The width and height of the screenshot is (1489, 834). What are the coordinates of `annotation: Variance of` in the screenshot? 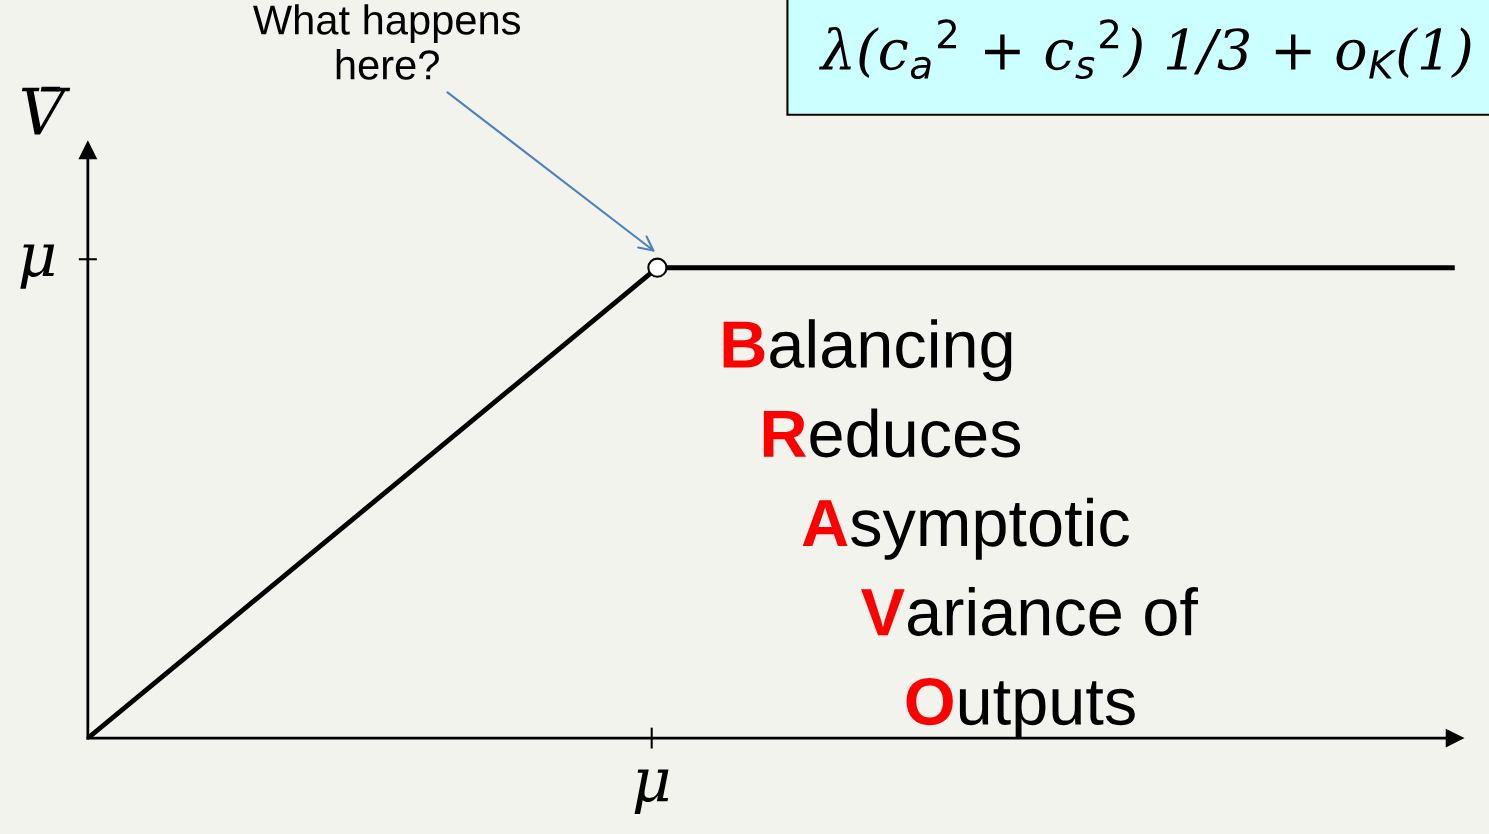 It's located at (1030, 611).